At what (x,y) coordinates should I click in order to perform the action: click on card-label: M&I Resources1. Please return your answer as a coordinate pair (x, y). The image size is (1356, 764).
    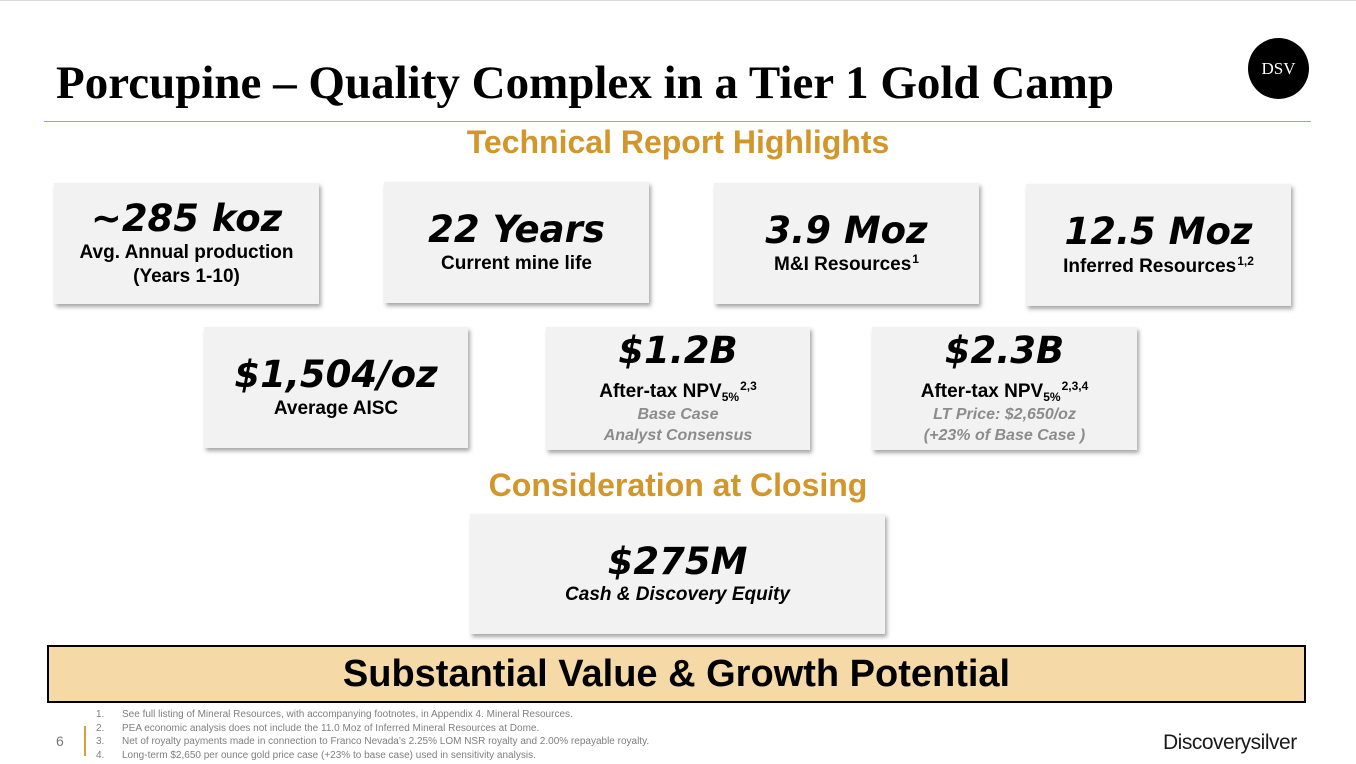
    Looking at the image, I should click on (846, 264).